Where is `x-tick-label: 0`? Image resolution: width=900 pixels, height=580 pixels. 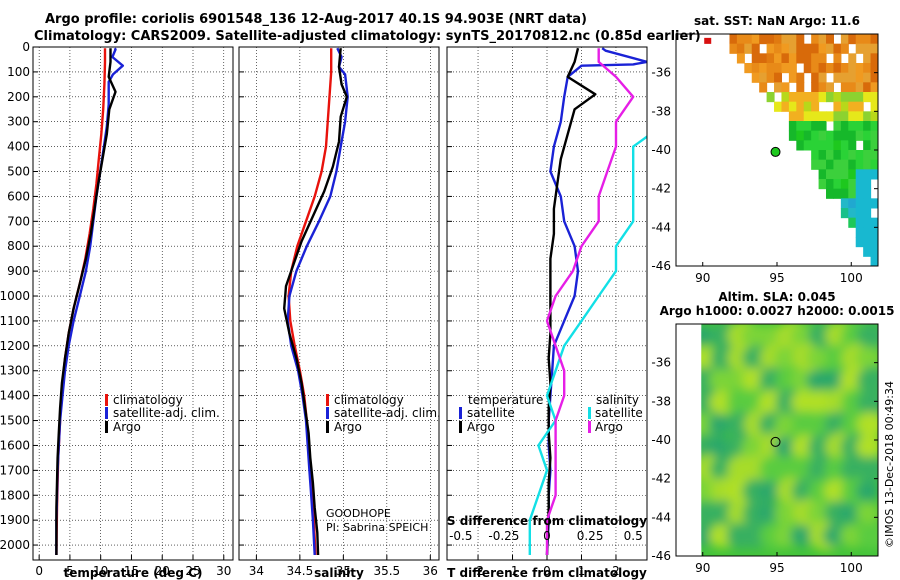 x-tick-label: 0 is located at coordinates (547, 571).